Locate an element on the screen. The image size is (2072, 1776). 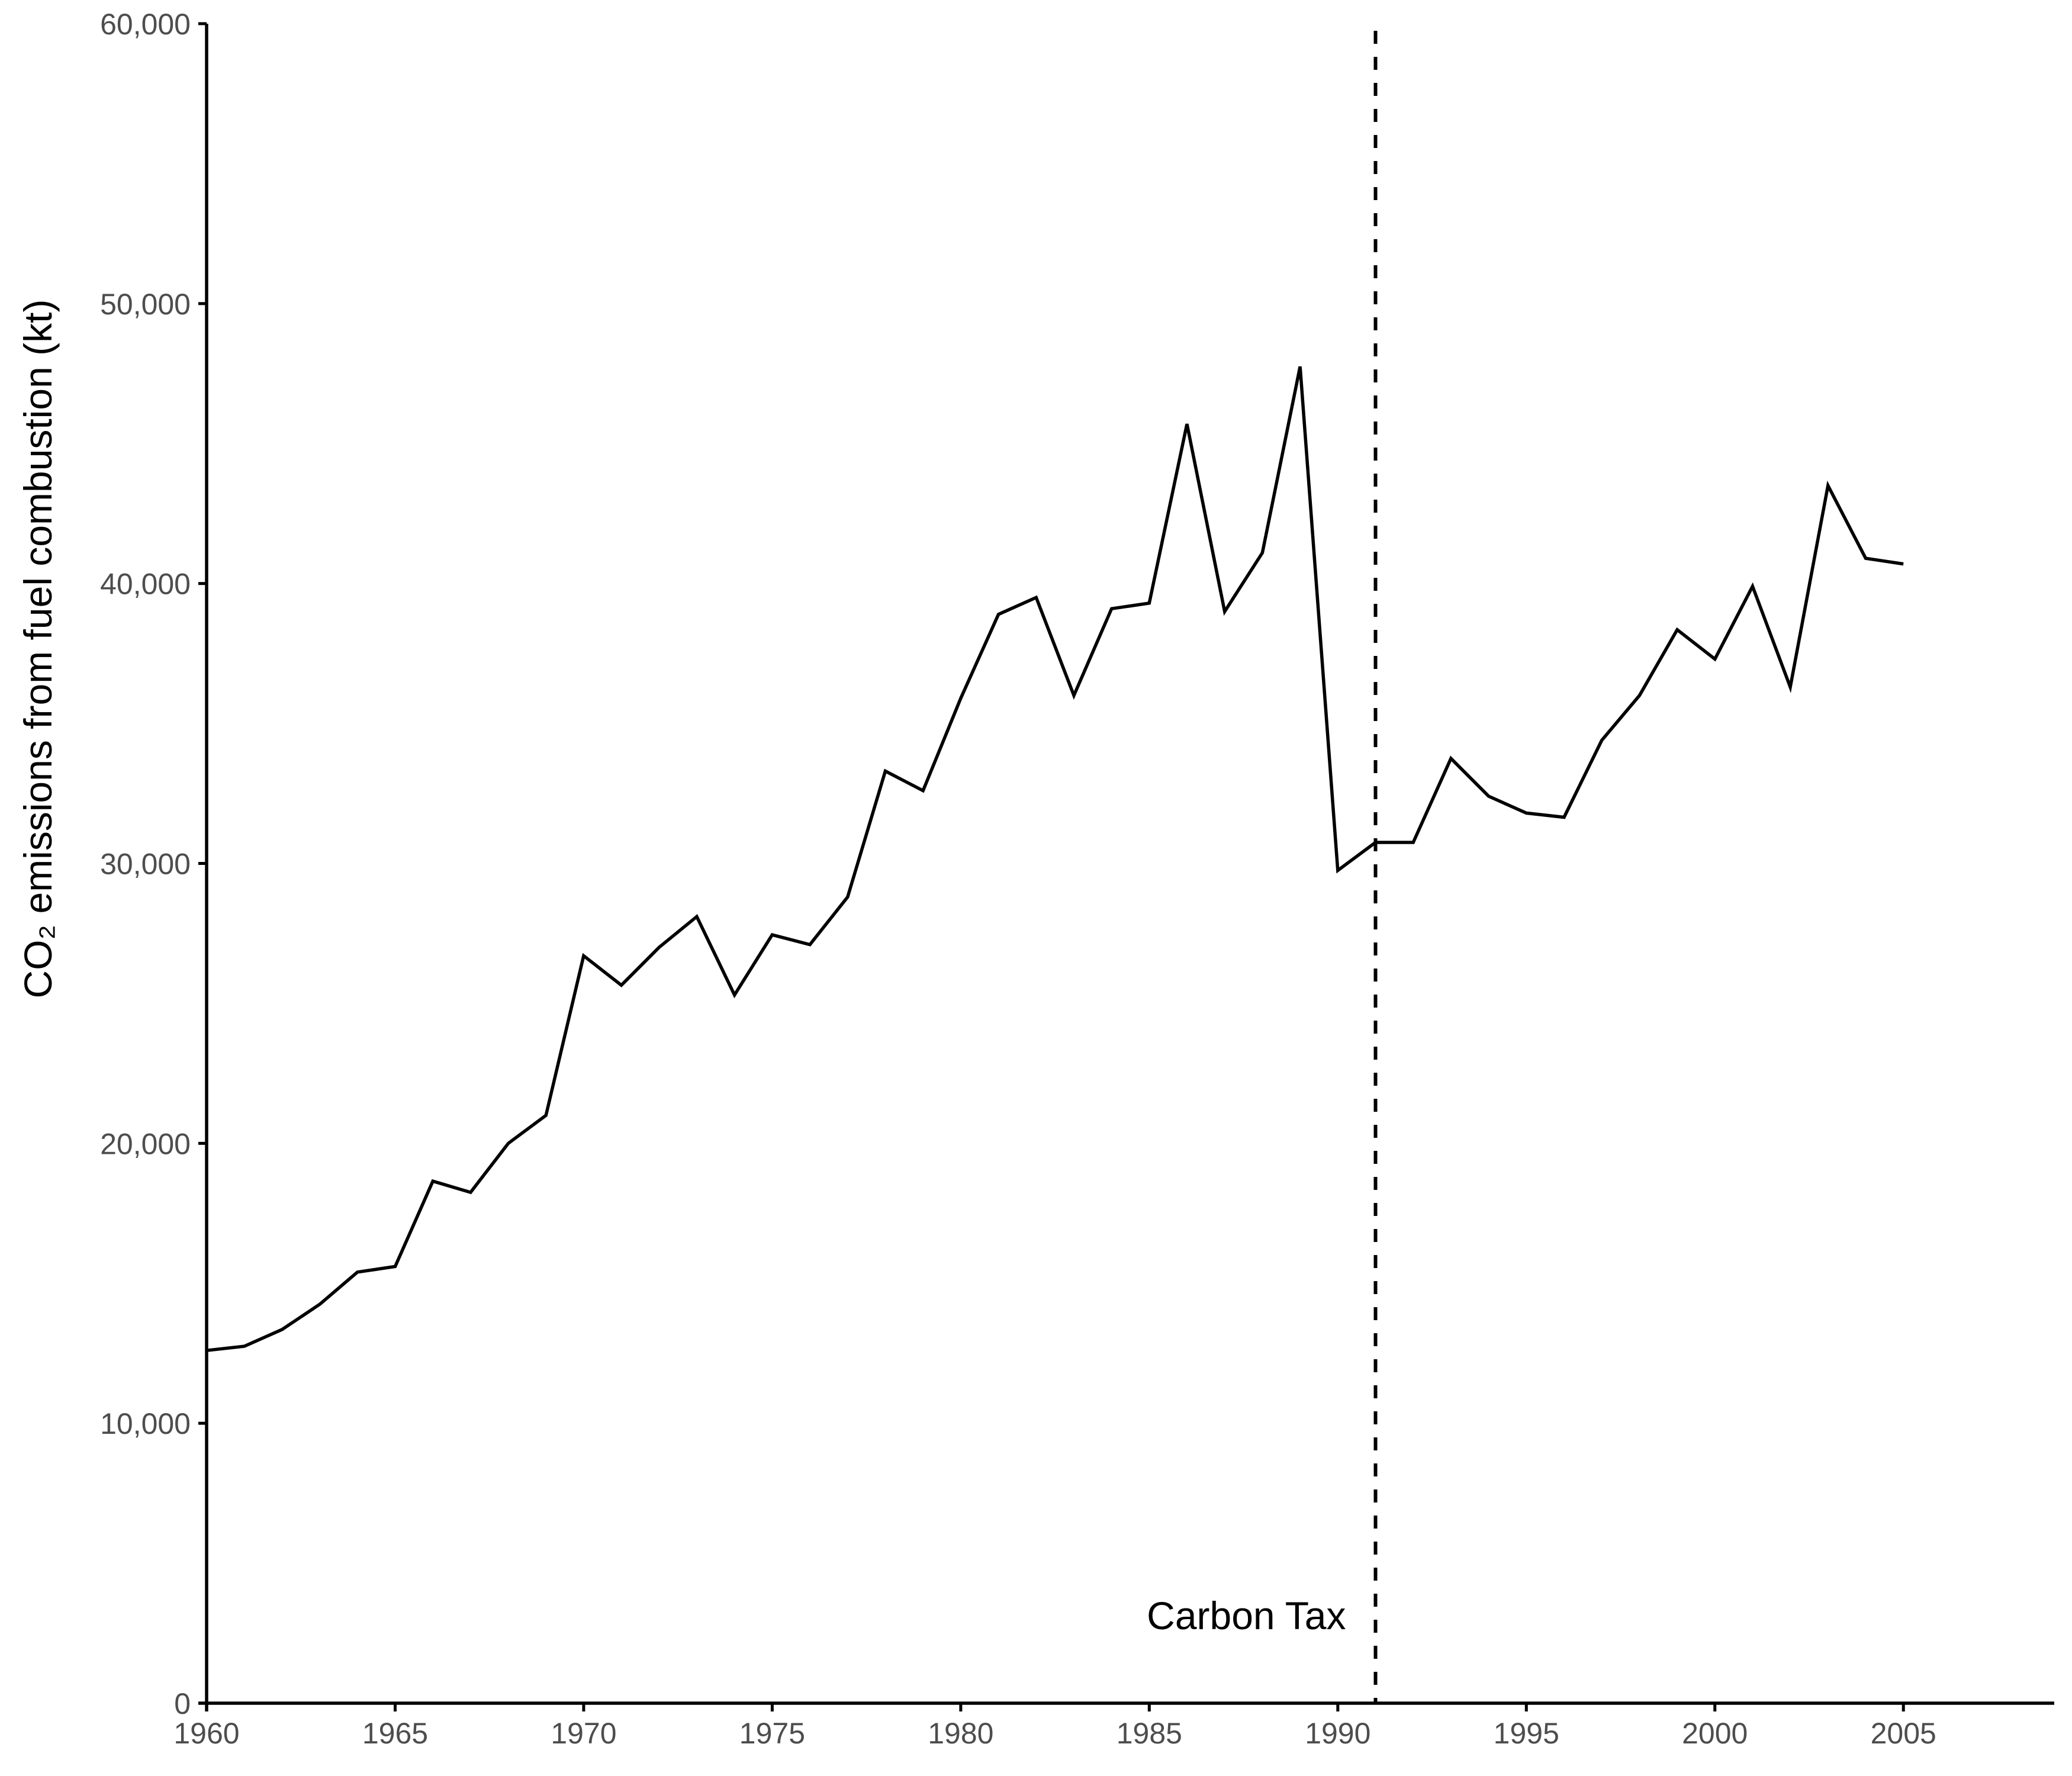
y-axis-title: CO₂ emissions from fuel combustion (kt) is located at coordinates (38, 649).